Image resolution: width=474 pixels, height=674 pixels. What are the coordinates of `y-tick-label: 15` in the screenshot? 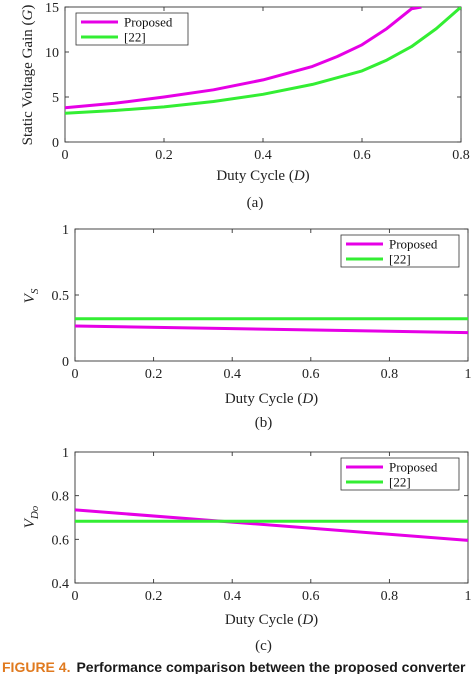 It's located at (52, 8).